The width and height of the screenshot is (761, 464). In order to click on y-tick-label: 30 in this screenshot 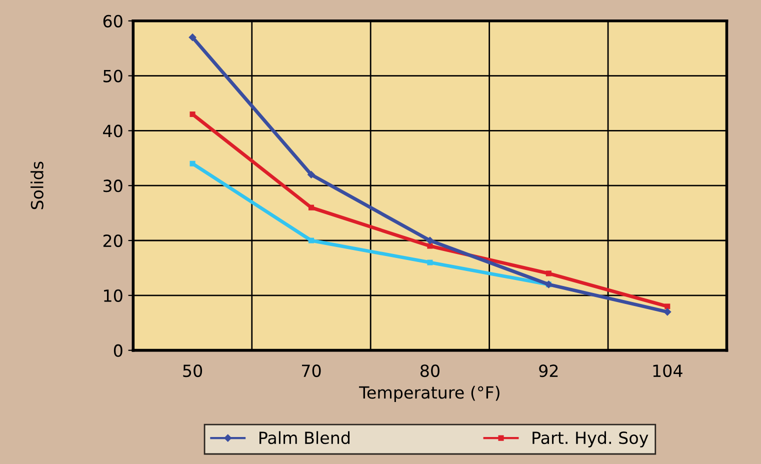, I will do `click(113, 186)`.